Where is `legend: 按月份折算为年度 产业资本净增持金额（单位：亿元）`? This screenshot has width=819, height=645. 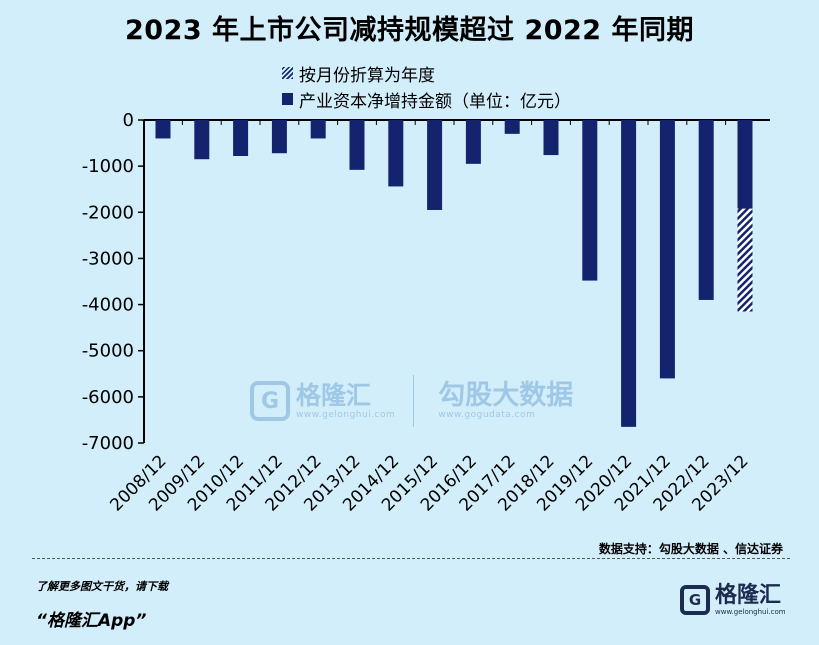 legend: 按月份折算为年度 产业资本净增持金额（单位：亿元） is located at coordinates (426, 86).